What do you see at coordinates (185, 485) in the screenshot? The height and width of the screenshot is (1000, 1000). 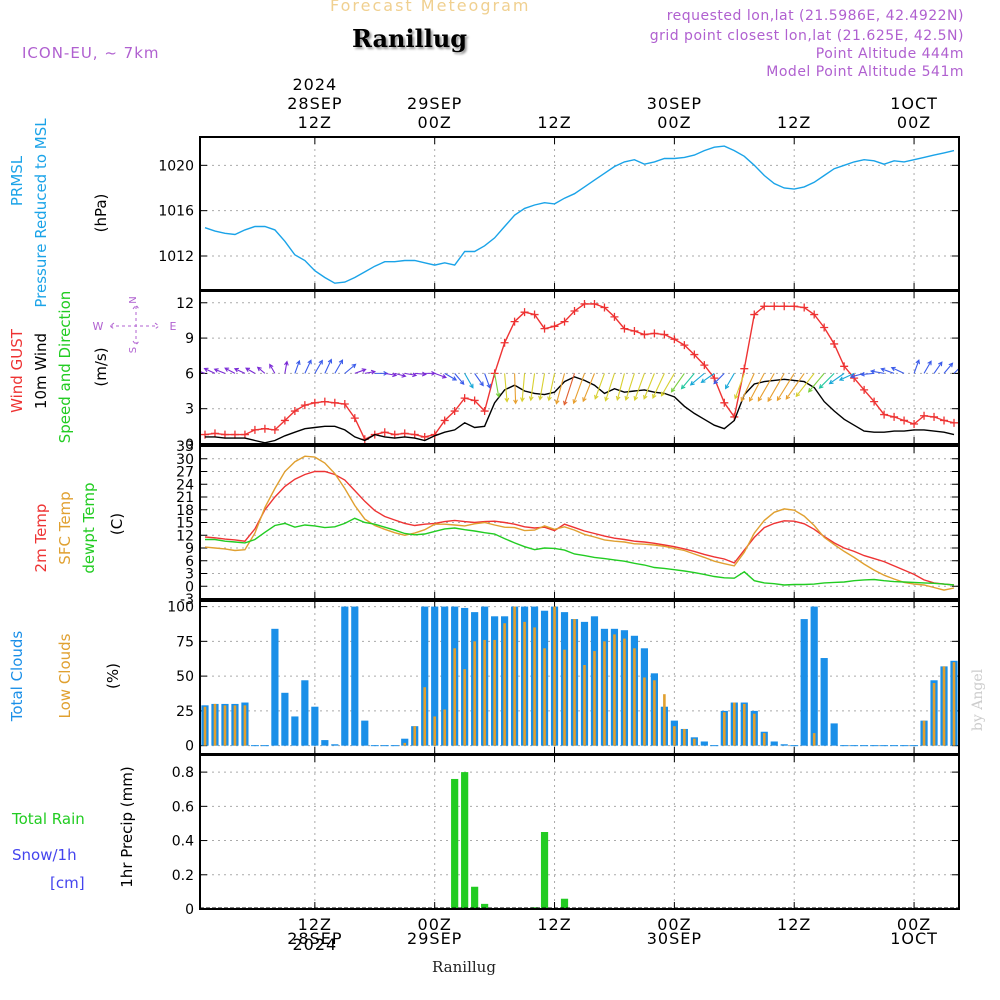 I see `y-tick-label: 24` at bounding box center [185, 485].